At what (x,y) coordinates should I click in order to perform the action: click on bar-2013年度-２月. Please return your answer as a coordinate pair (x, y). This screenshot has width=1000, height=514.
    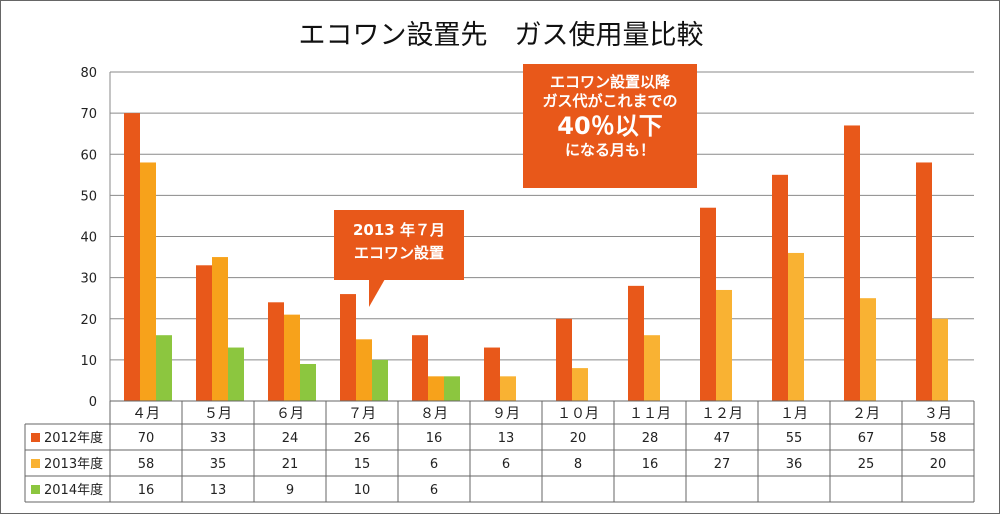
    Looking at the image, I should click on (868, 349).